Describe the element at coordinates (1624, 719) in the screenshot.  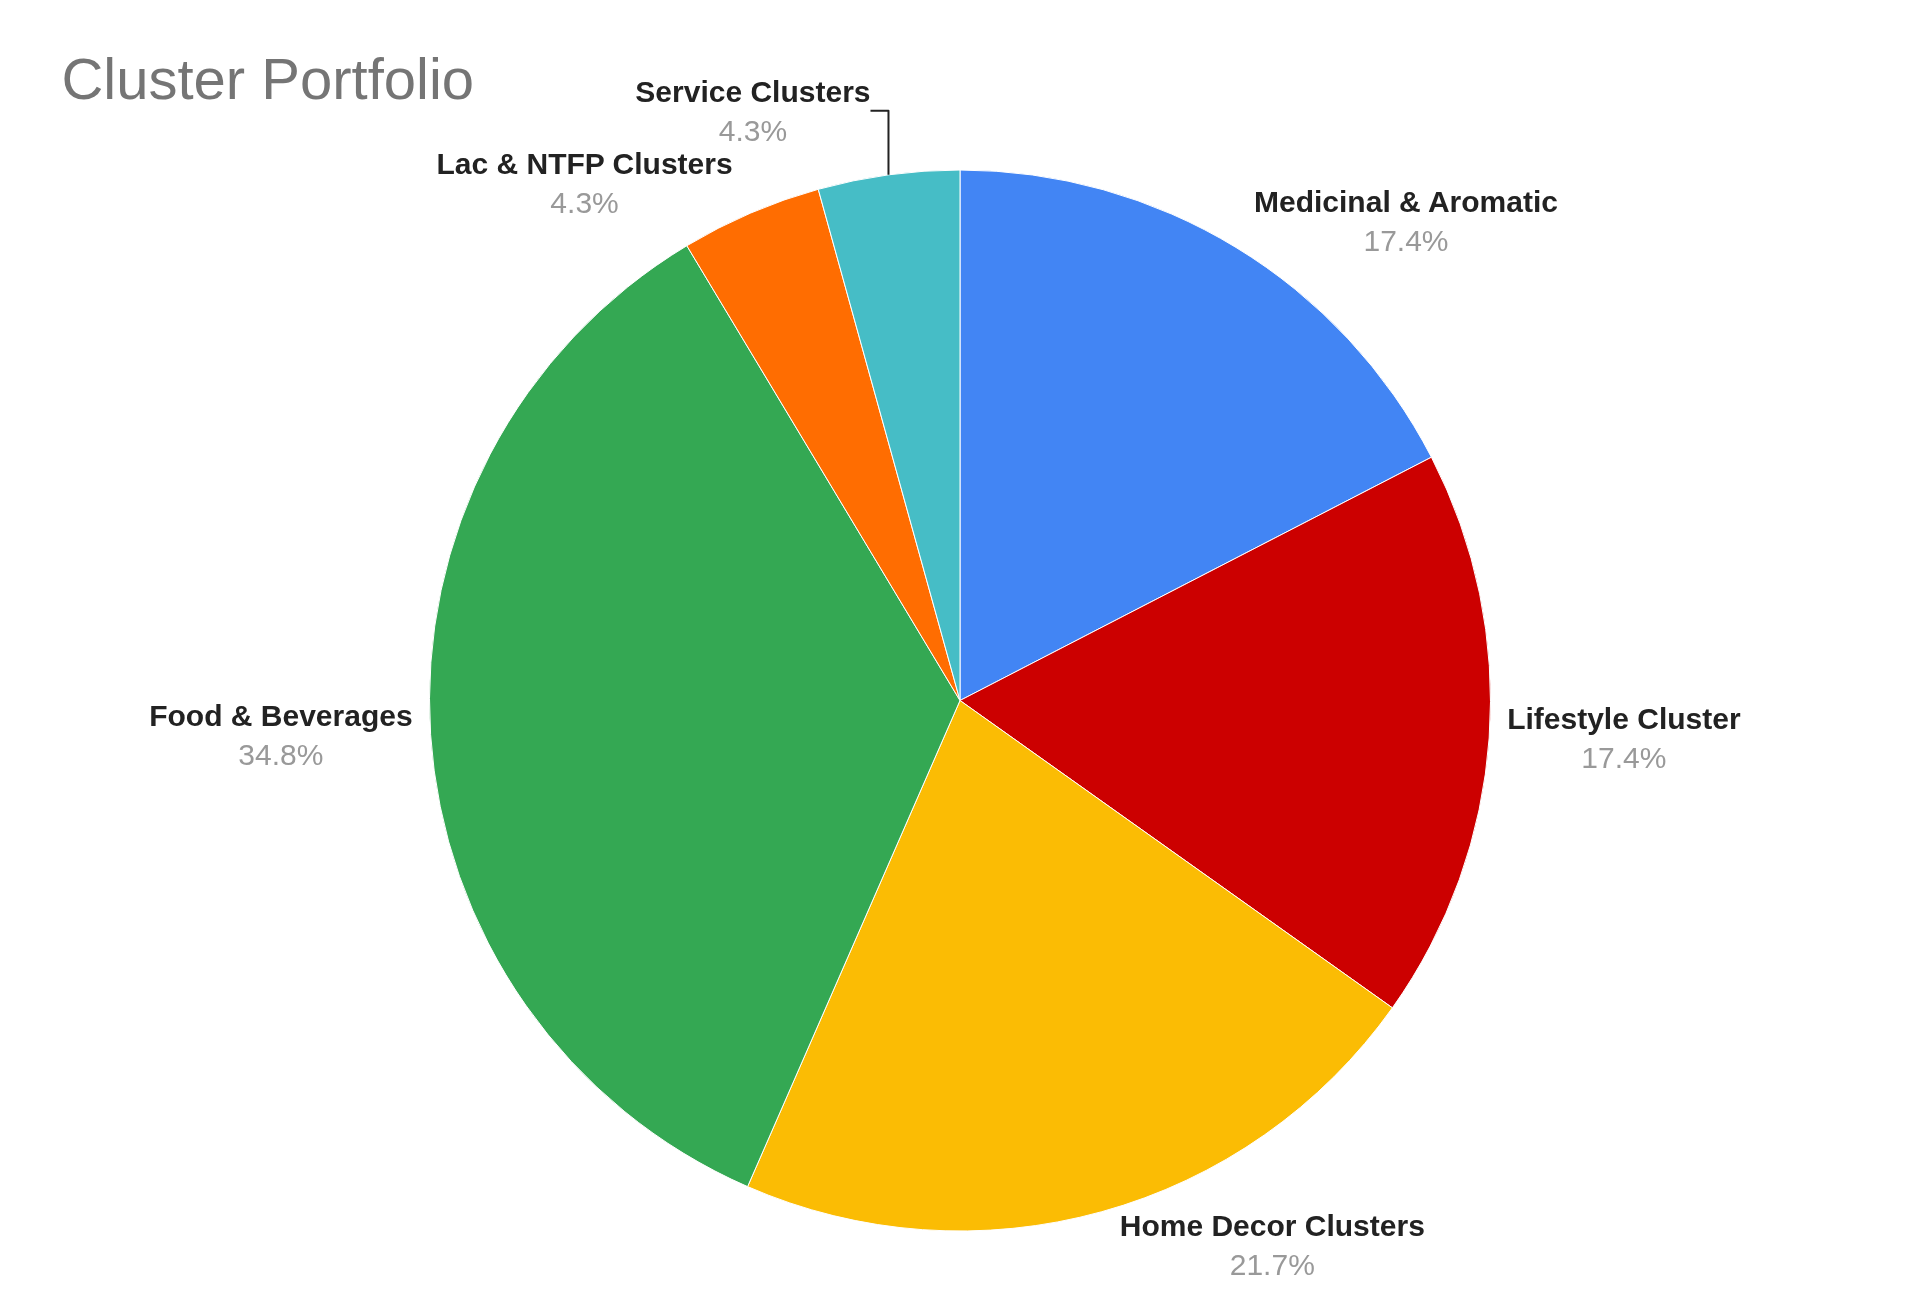
I see `slice-label: Lifestyle Cluster` at that location.